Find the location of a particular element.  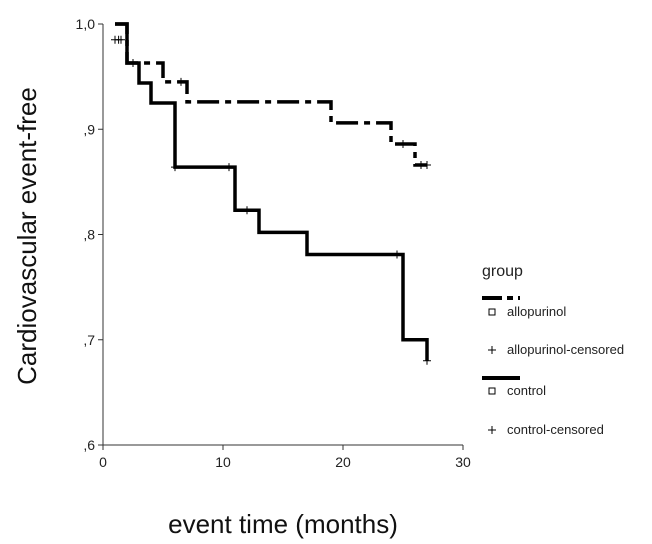

series-line-allopurinol is located at coordinates (271, 94).